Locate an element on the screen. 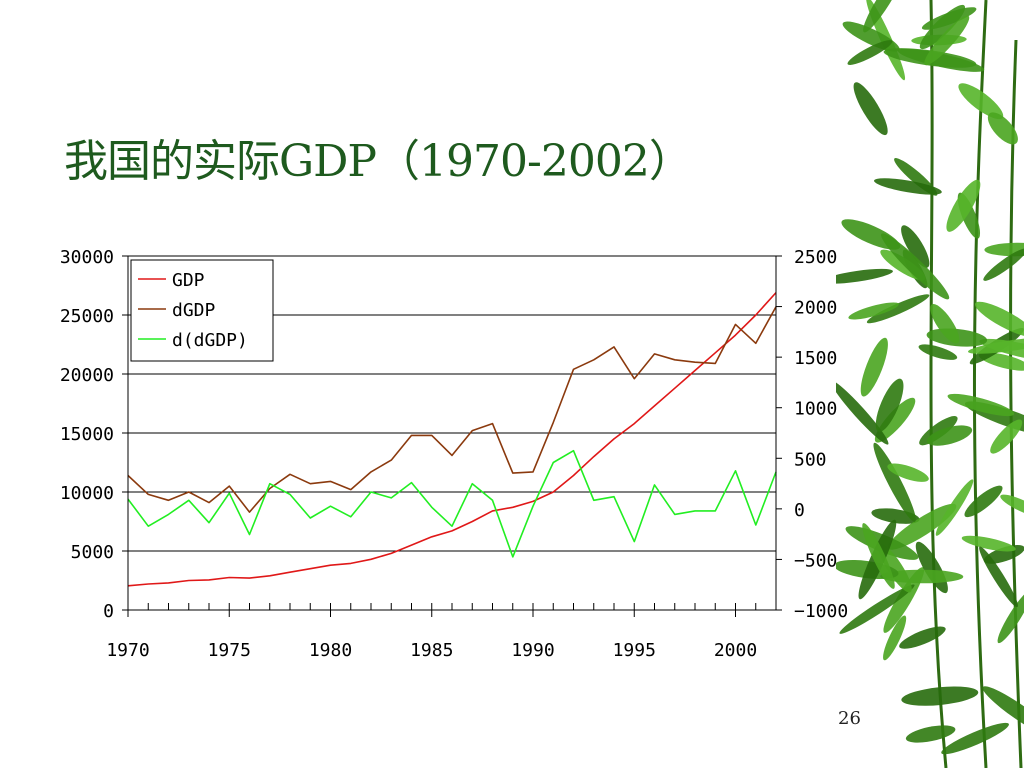 The width and height of the screenshot is (1024, 772). right-axis-tick-label: 1500 is located at coordinates (815, 358).